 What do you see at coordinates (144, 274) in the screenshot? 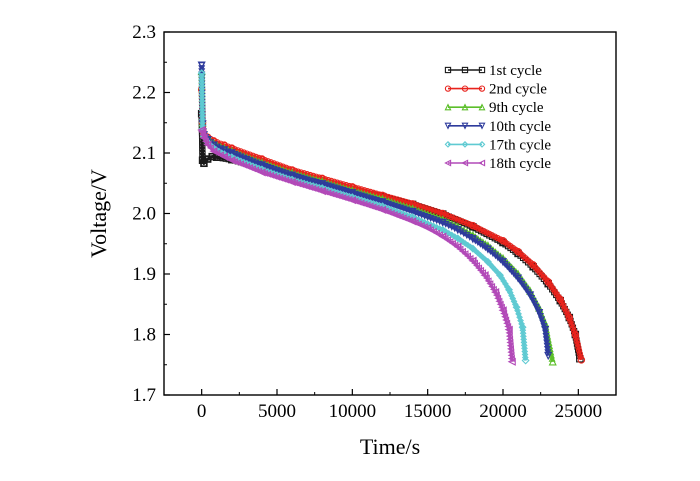
I see `y-tick-label: 1.9` at bounding box center [144, 274].